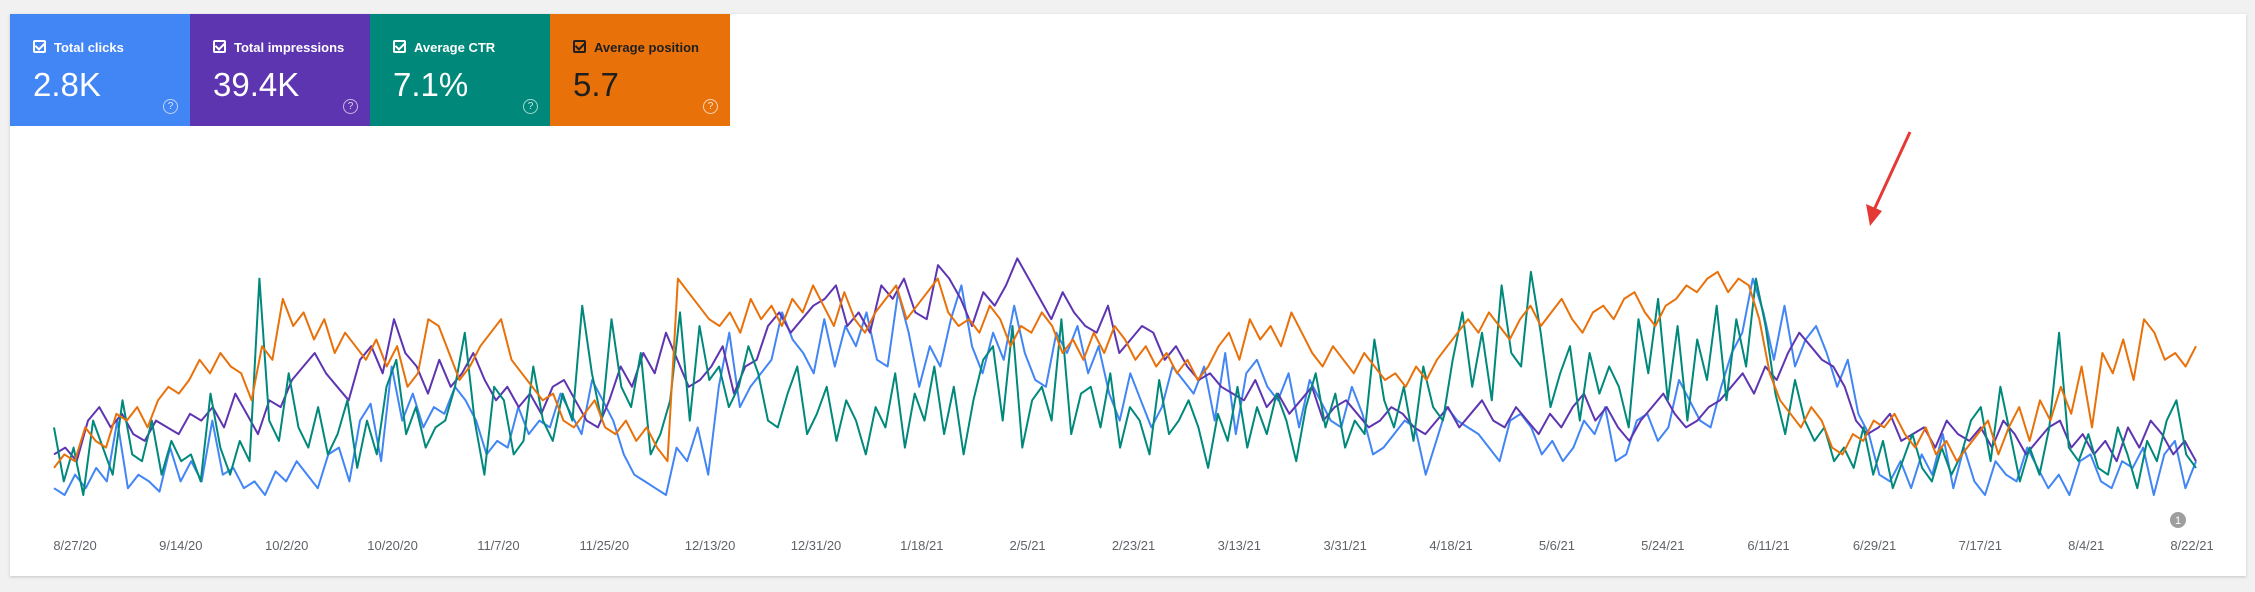  I want to click on metric-card-ctr: Average CTR 7.1% ?, so click(460, 70).